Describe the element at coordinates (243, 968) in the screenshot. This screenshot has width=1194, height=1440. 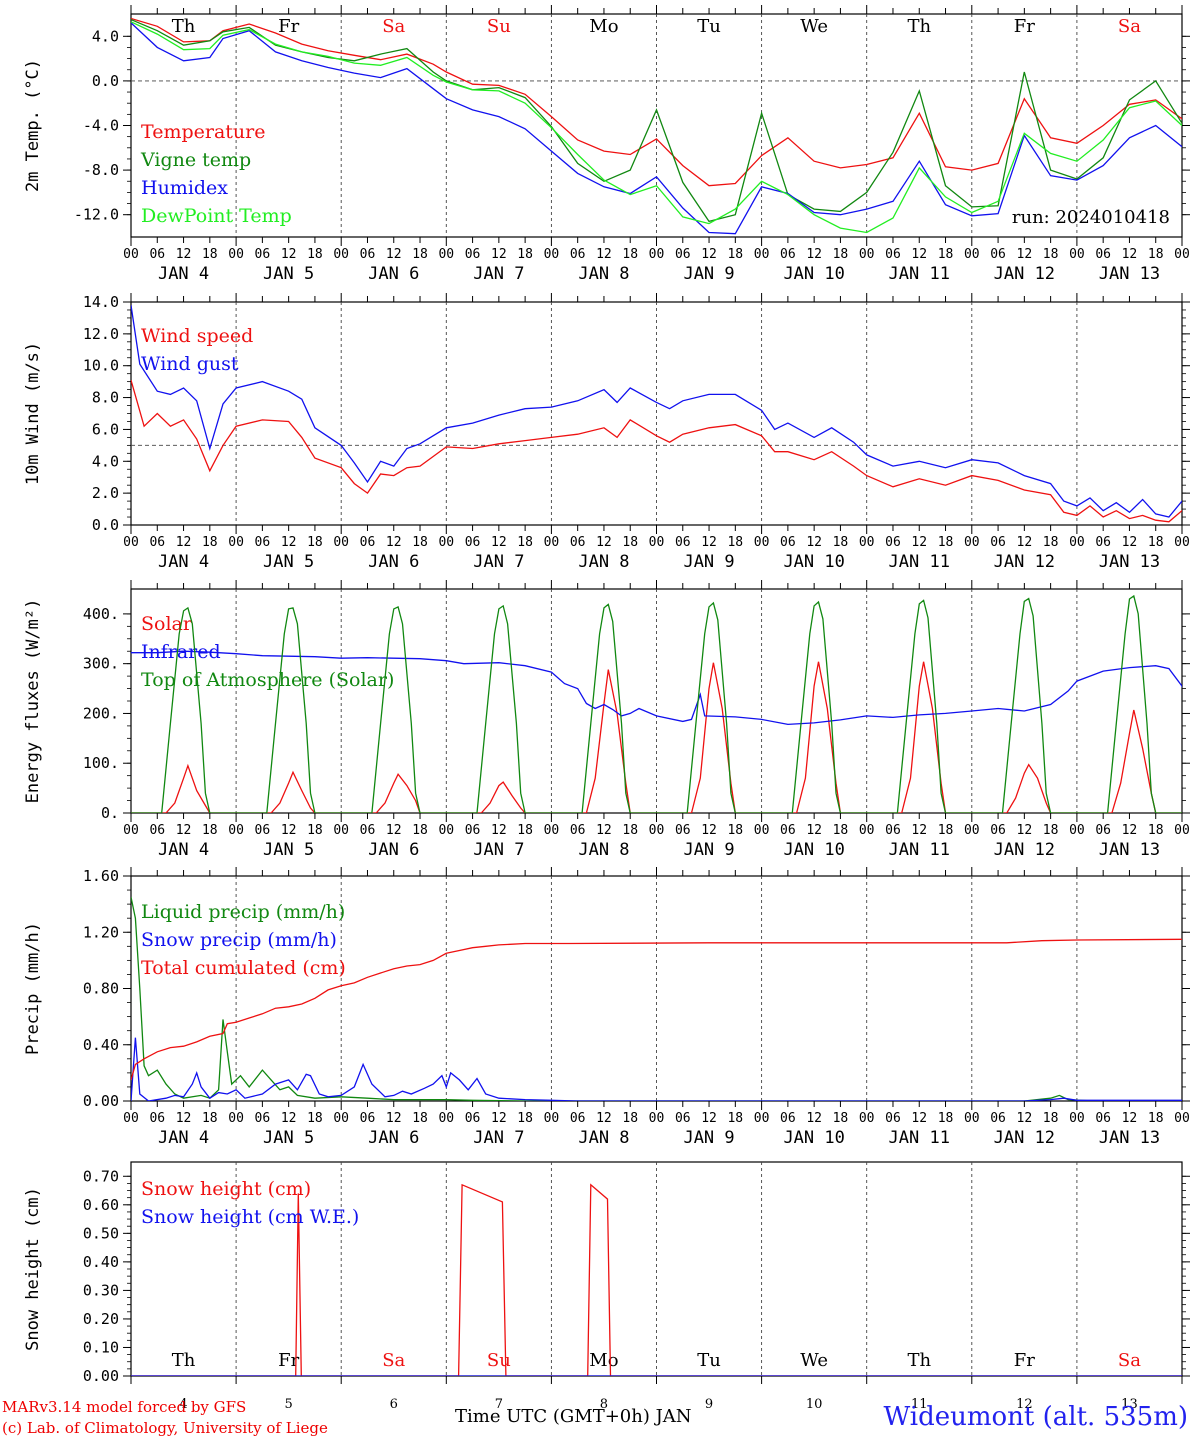
I see `precip-legend-2: Total cumulated (cm)` at that location.